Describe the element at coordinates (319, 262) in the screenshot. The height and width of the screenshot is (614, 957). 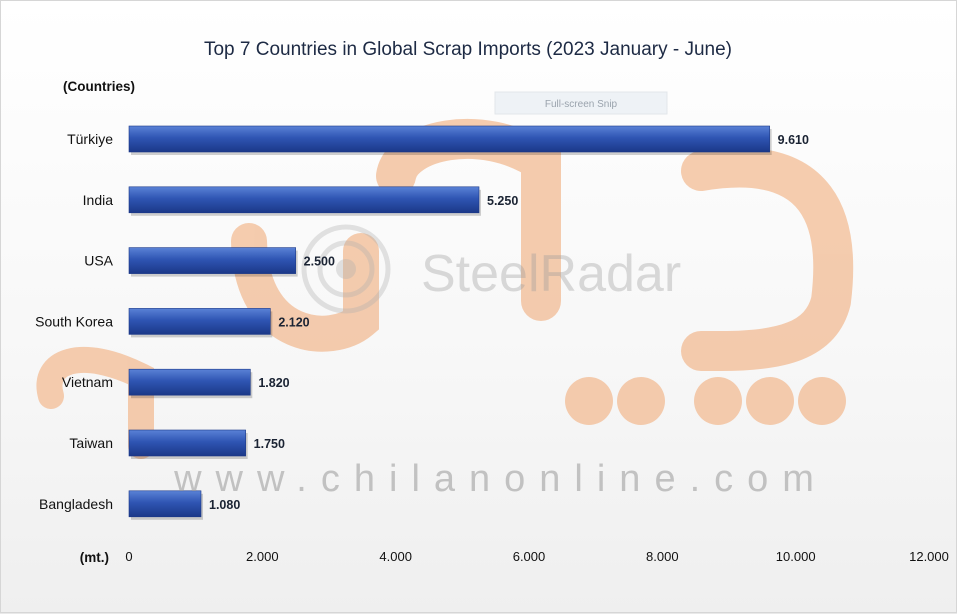
I see `data-label: 2.500` at that location.